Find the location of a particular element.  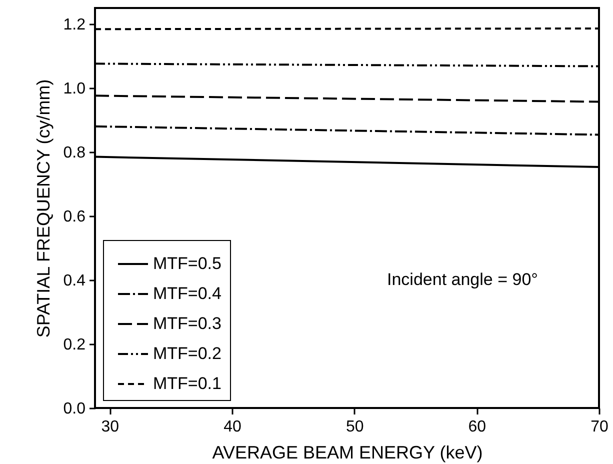

legend-label: MTF=0.3 is located at coordinates (187, 323).